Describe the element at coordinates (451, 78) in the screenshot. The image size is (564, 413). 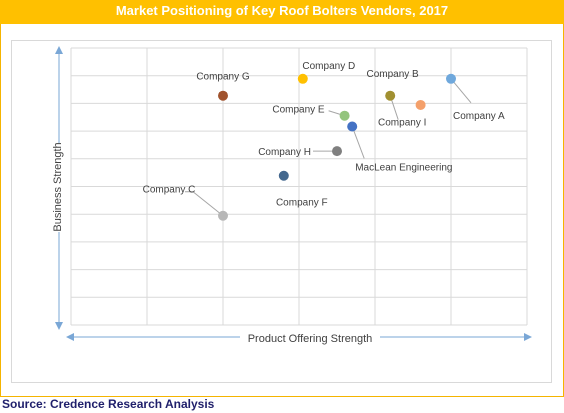
I see `point-company-a` at that location.